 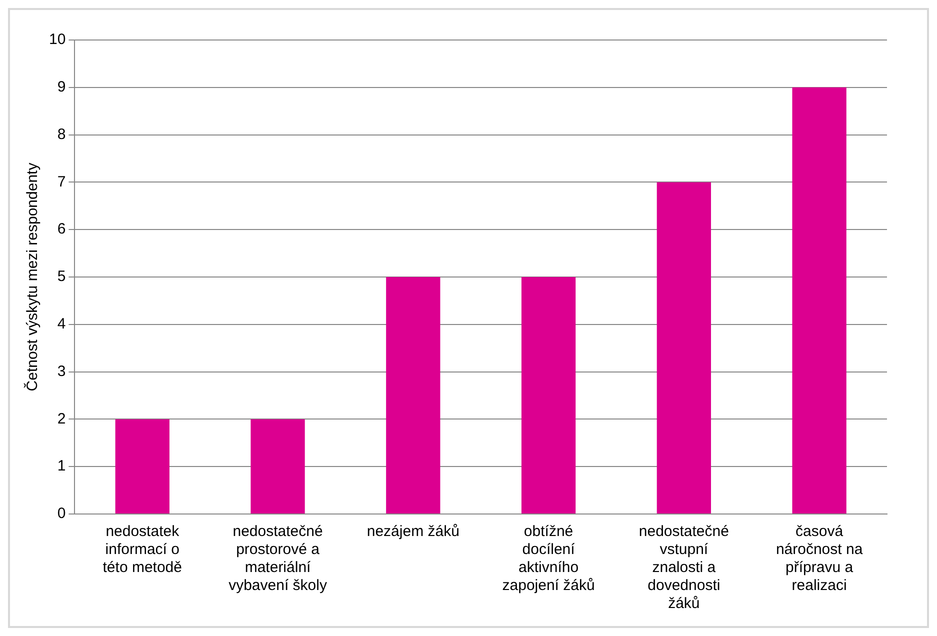 What do you see at coordinates (61, 371) in the screenshot?
I see `y-tick-label: 3` at bounding box center [61, 371].